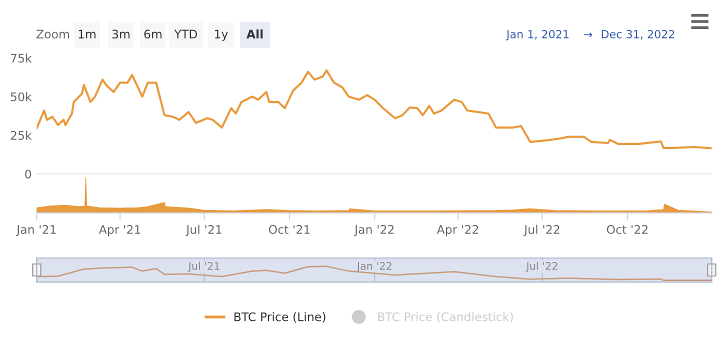 The height and width of the screenshot is (341, 720). What do you see at coordinates (28, 174) in the screenshot?
I see `y-tick-label: 0` at bounding box center [28, 174].